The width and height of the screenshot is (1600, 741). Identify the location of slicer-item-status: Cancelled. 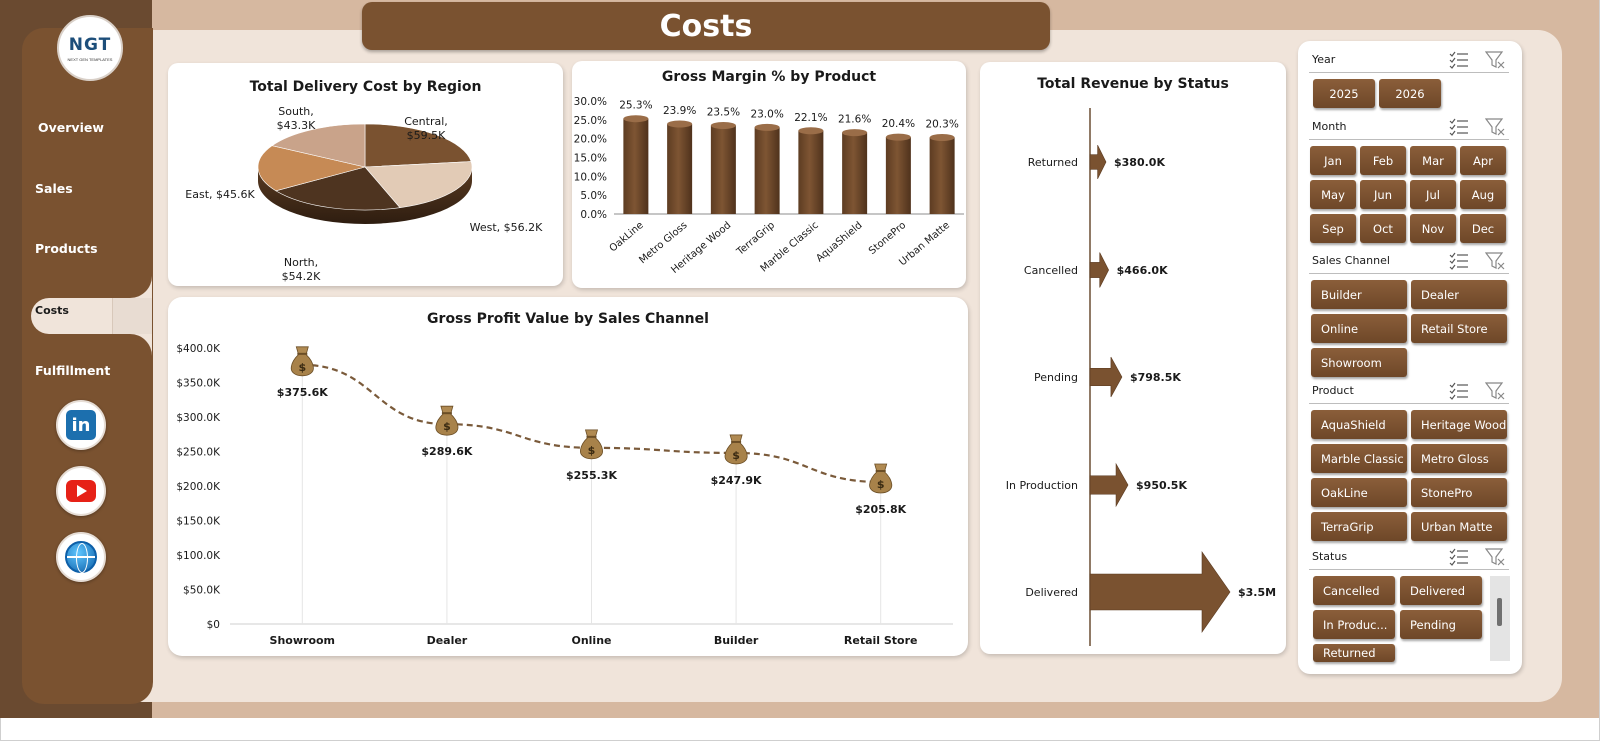
(1354, 590).